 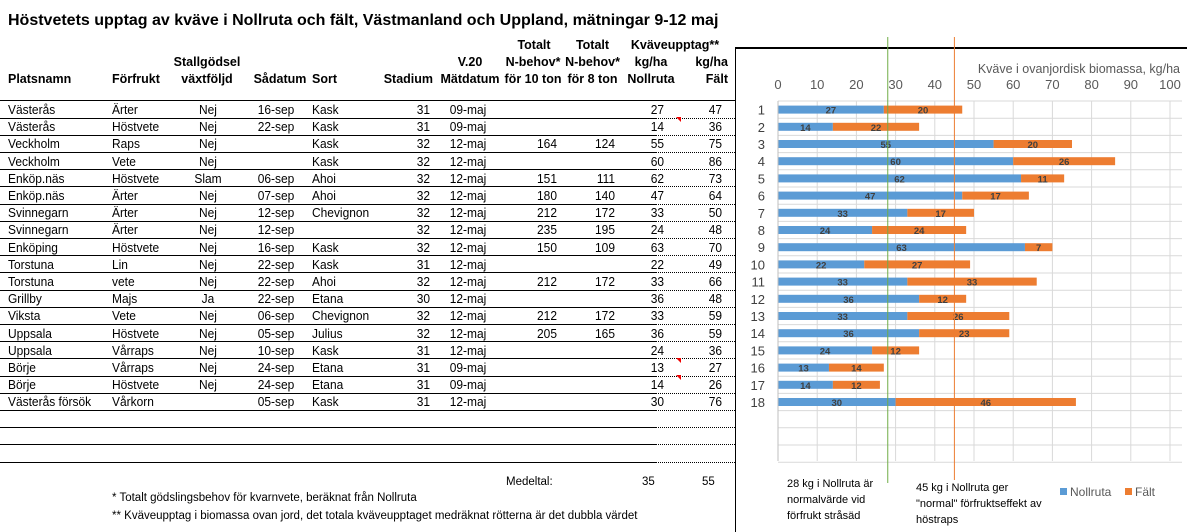 I want to click on header-kv1: Kväveupptag**, so click(x=675, y=45).